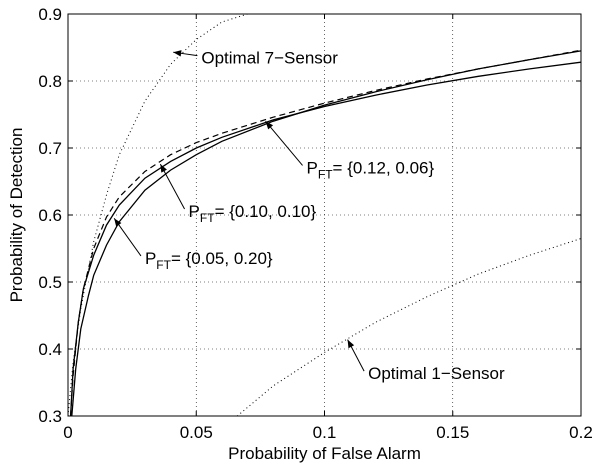 The height and width of the screenshot is (465, 598). I want to click on y-tick-label: 0.4, so click(50, 349).